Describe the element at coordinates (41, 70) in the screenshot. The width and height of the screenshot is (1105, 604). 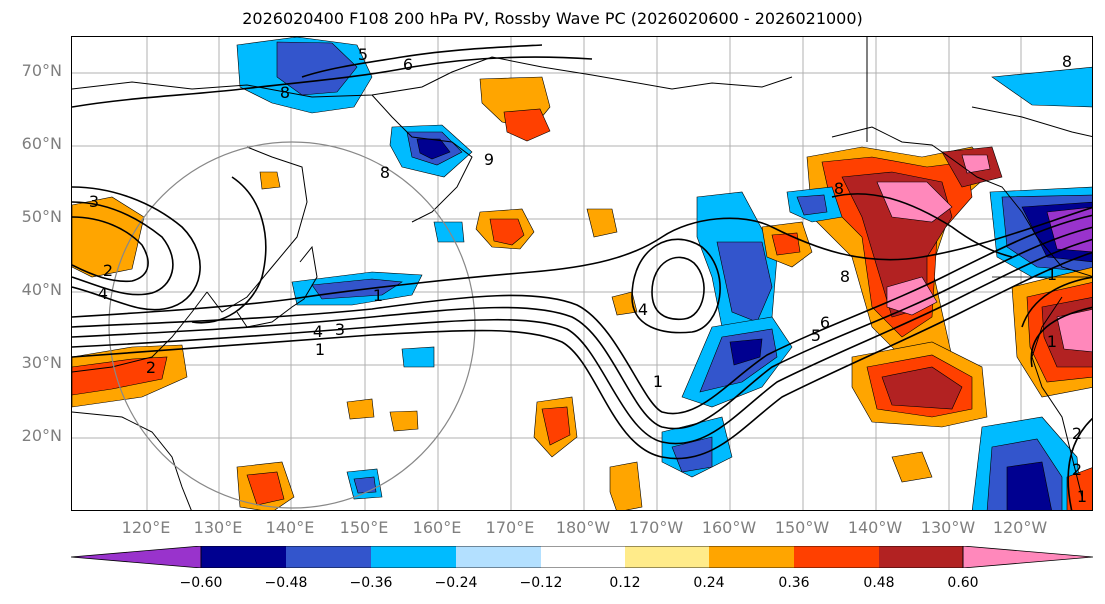
I see `lat-label-70n: 70°N` at that location.